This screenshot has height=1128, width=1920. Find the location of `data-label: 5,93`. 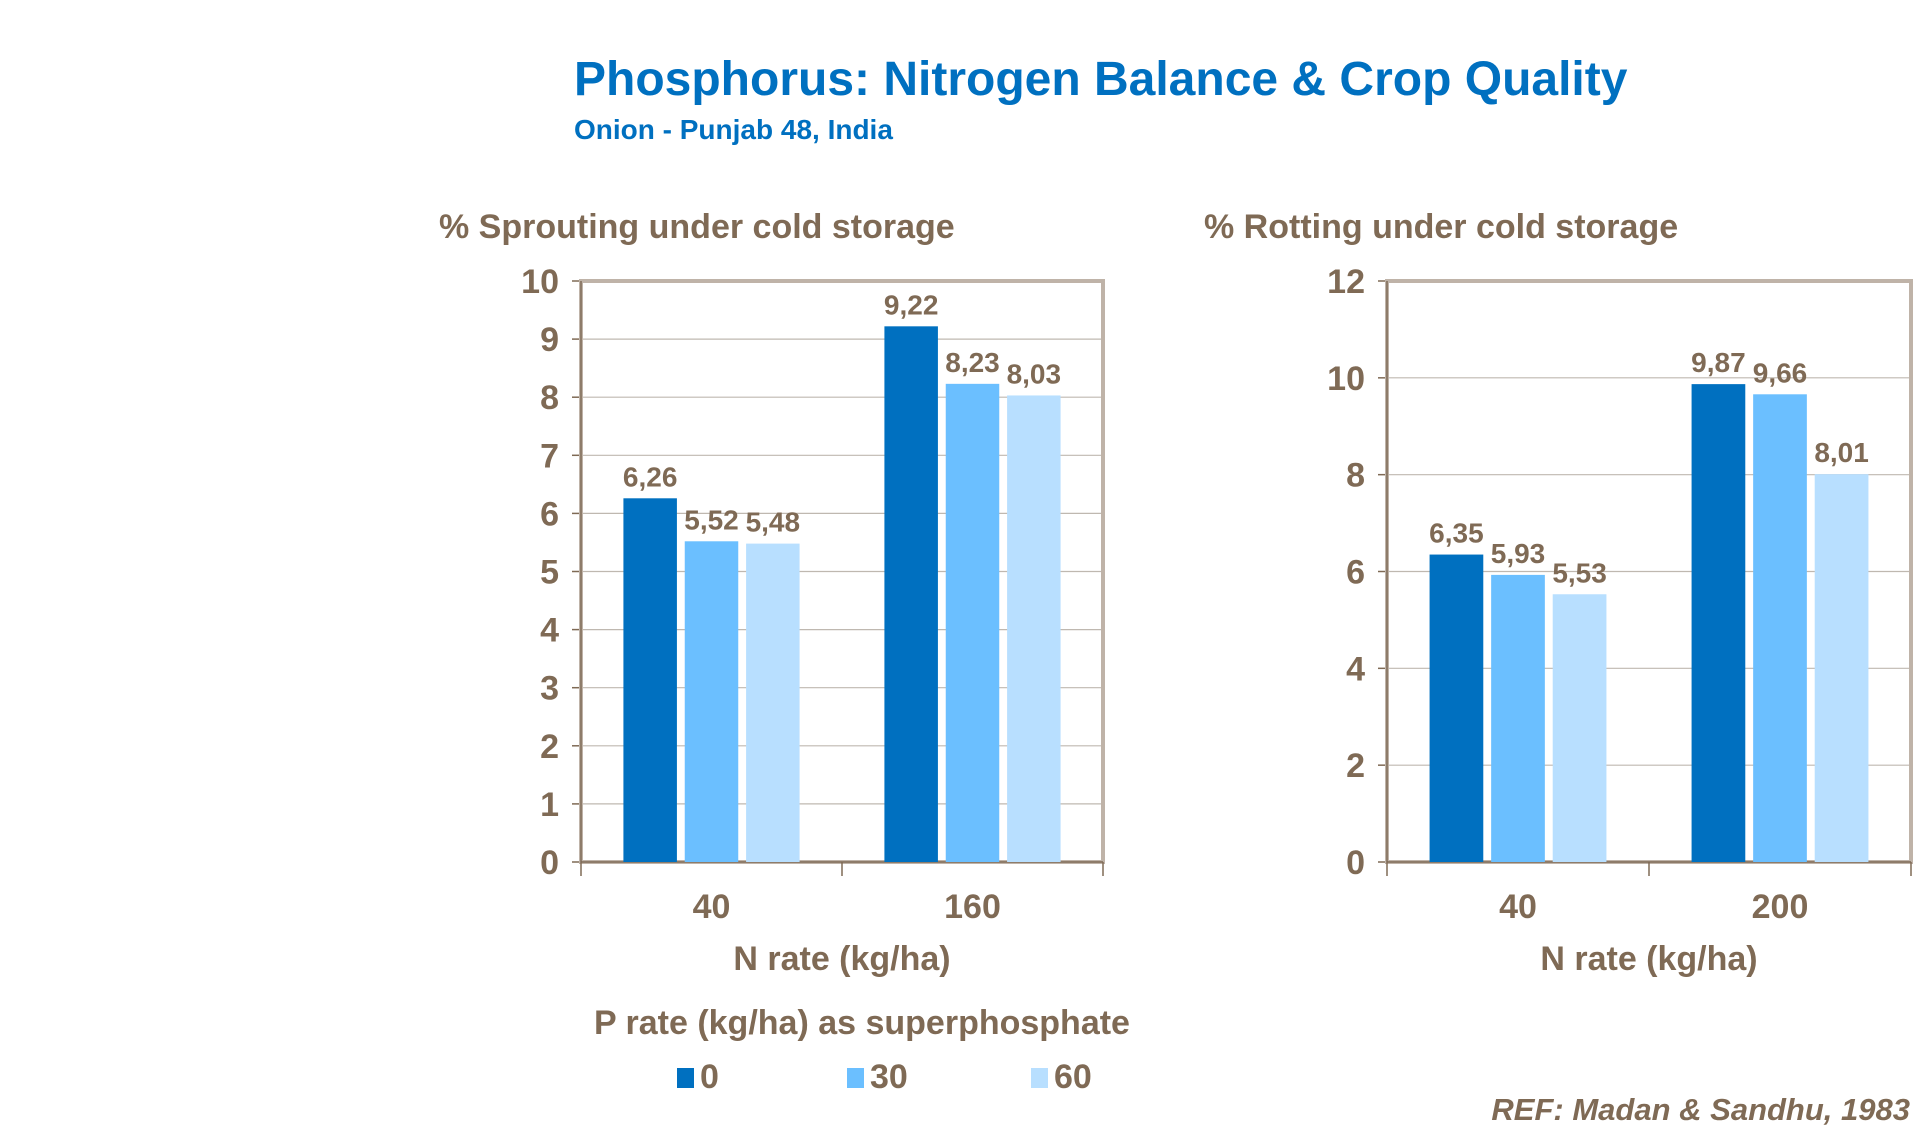

data-label: 5,93 is located at coordinates (1518, 553).